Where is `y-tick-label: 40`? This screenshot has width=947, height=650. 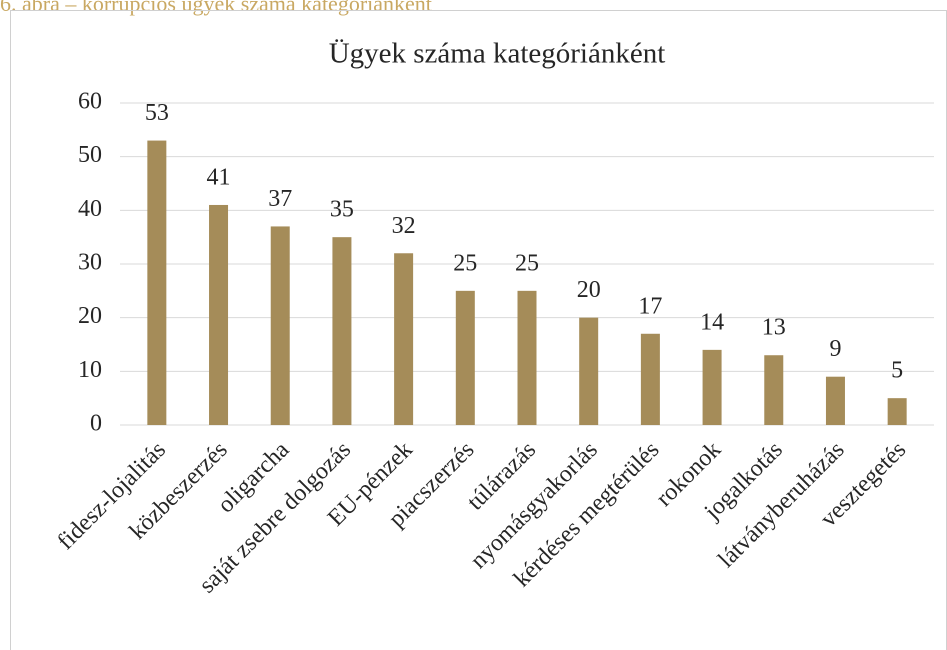 y-tick-label: 40 is located at coordinates (90, 209).